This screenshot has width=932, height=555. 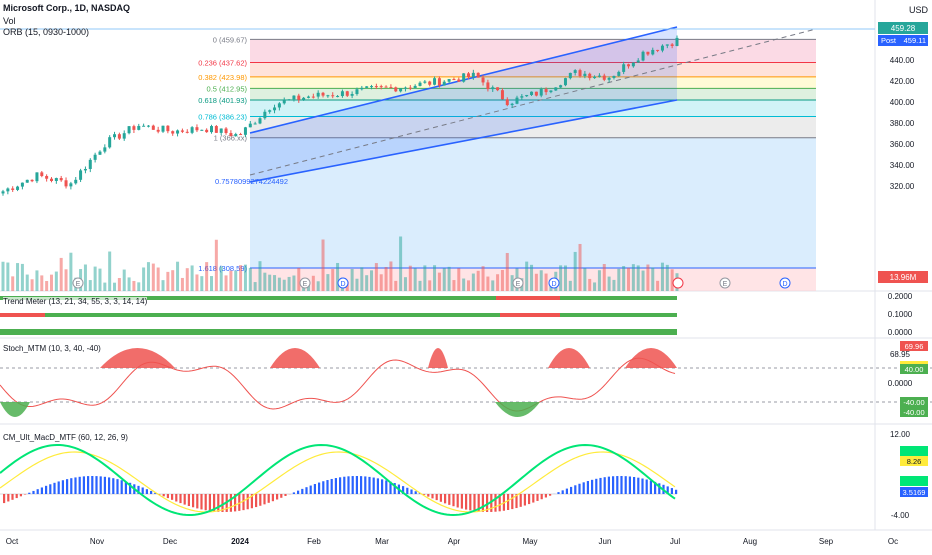 I want to click on volume-badge-text: 13.96M, so click(x=903, y=277).